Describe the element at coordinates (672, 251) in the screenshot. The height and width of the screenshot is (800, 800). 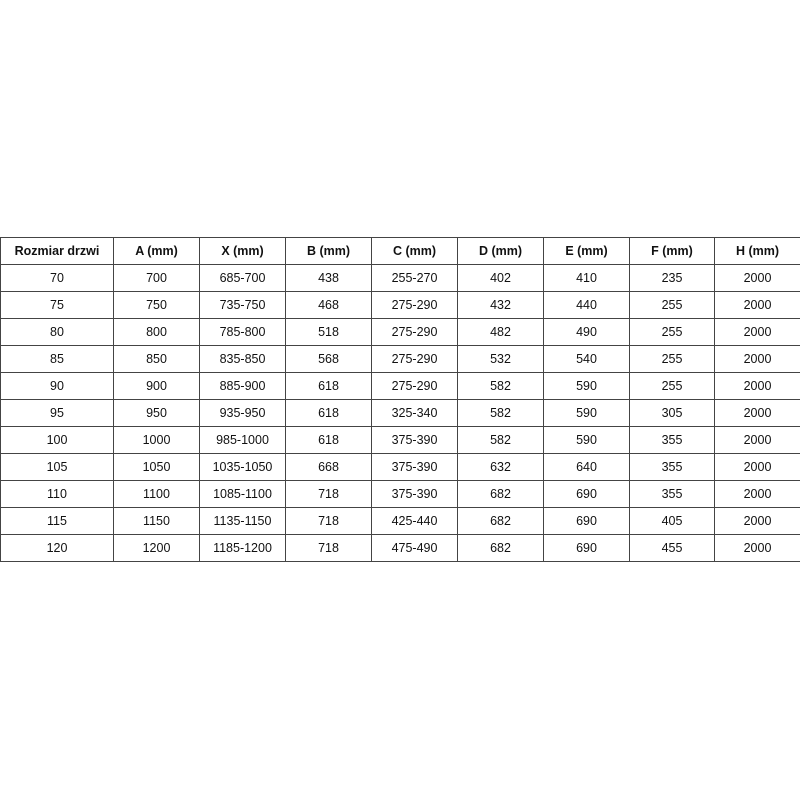
I see `column-header: F (mm)` at that location.